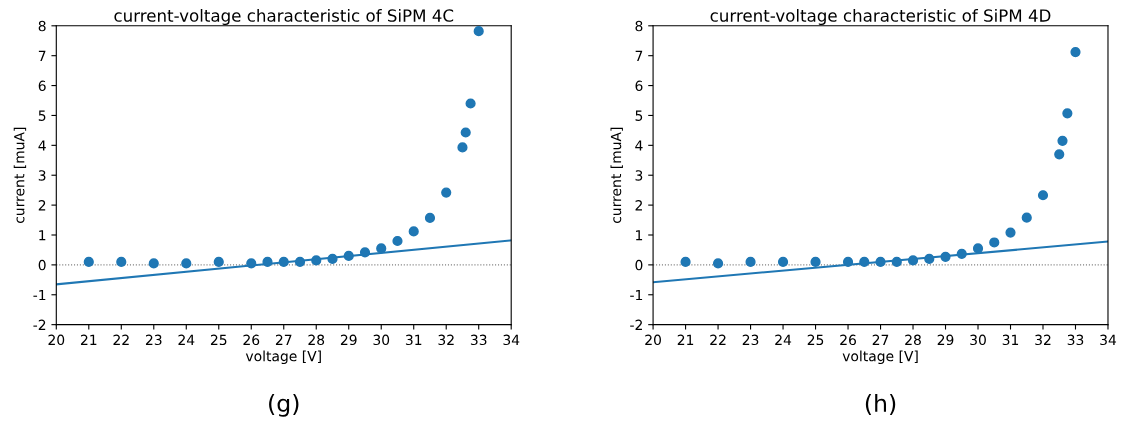 This screenshot has height=430, width=1126. What do you see at coordinates (284, 405) in the screenshot?
I see `text: (g)` at bounding box center [284, 405].